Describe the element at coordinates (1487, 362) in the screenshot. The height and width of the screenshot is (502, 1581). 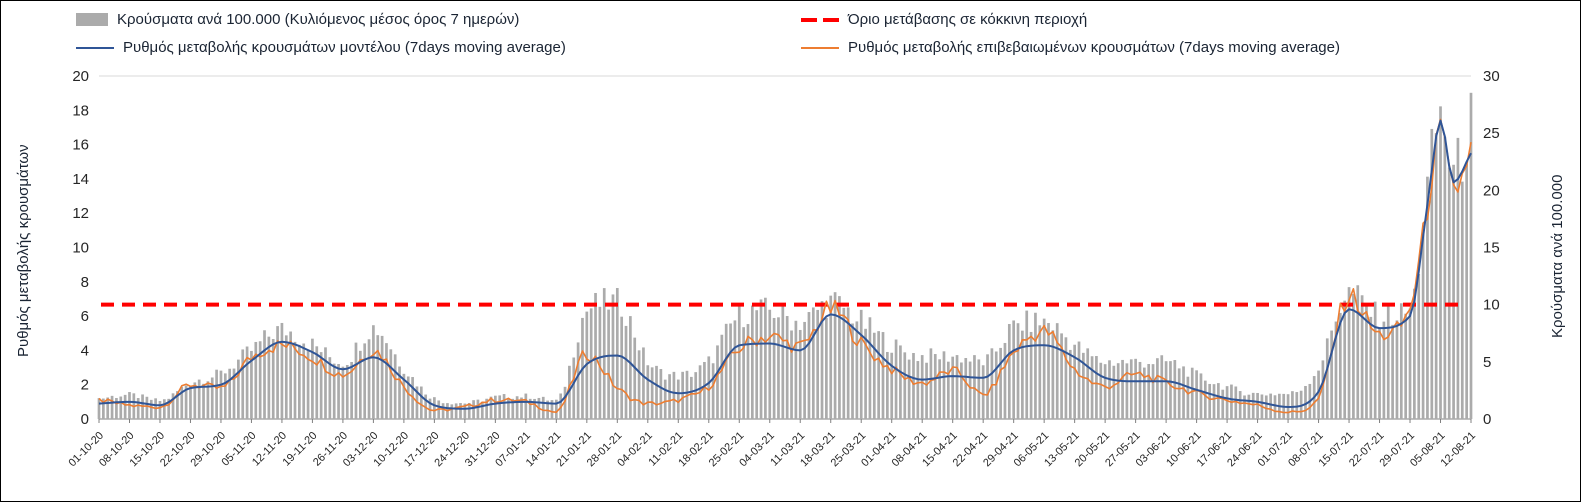
I see `right-axis-tick-label: 5` at that location.